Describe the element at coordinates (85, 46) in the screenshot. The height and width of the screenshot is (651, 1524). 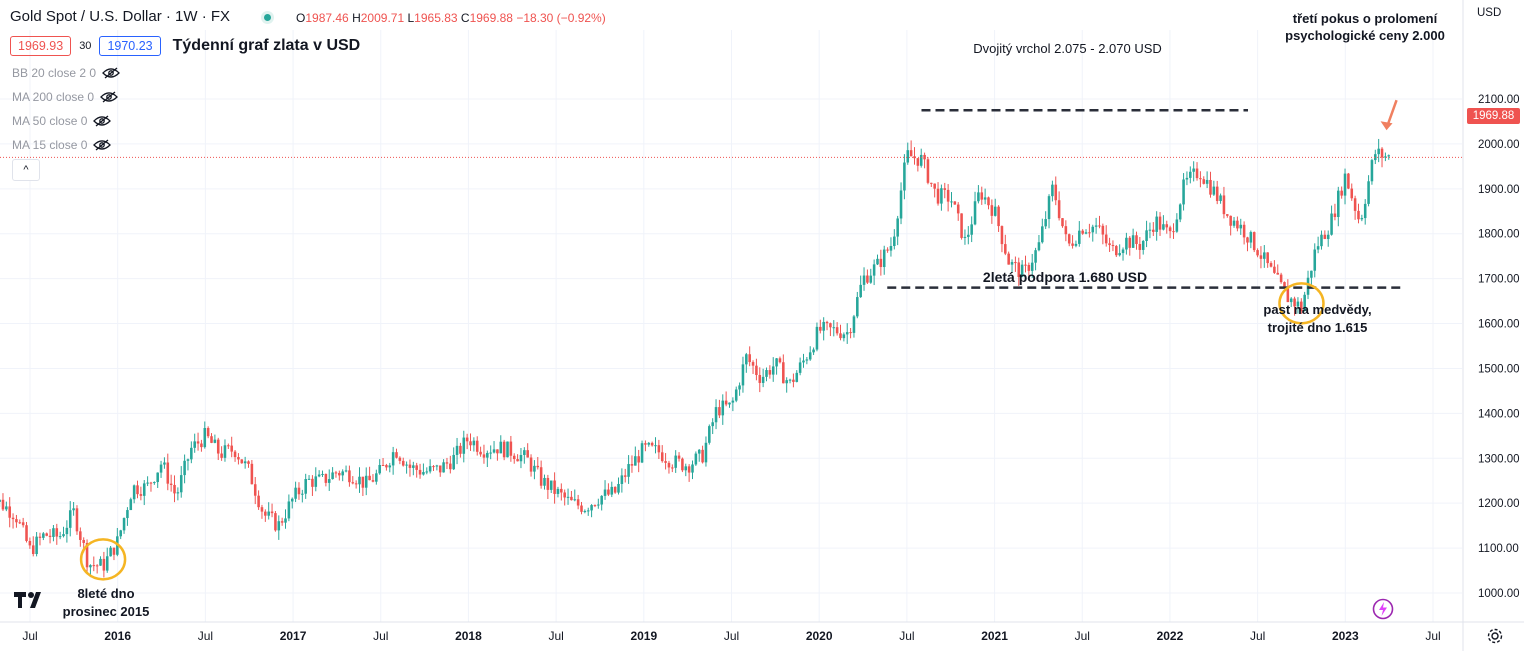
I see `spread-value: 30` at that location.